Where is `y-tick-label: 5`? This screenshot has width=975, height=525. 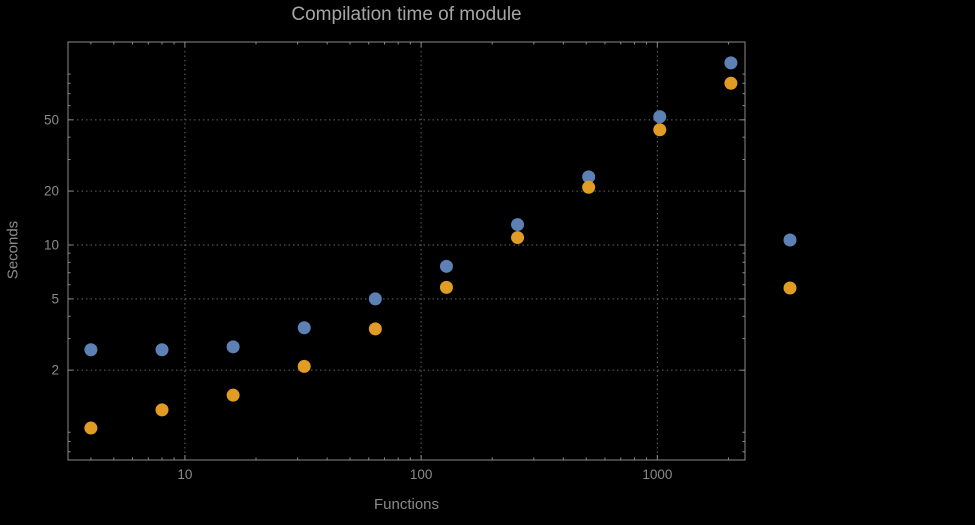 y-tick-label: 5 is located at coordinates (55, 298).